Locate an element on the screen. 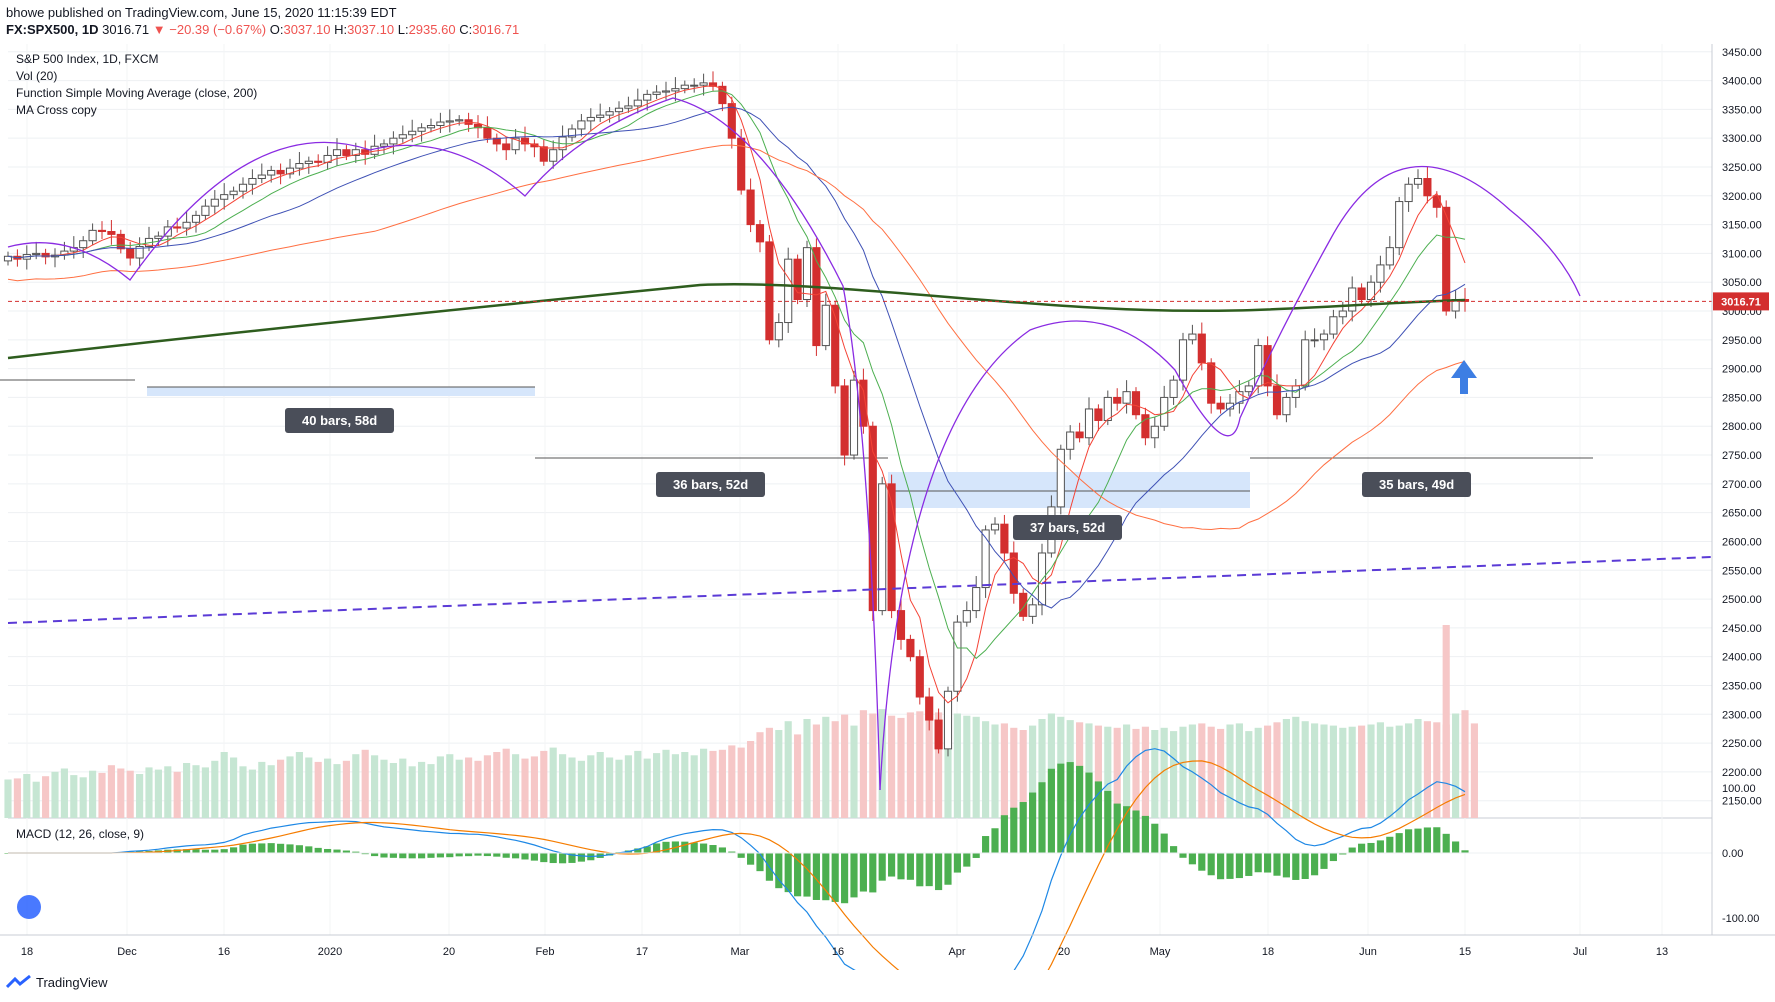  y-tick-label: 2200.00 is located at coordinates (1742, 773).